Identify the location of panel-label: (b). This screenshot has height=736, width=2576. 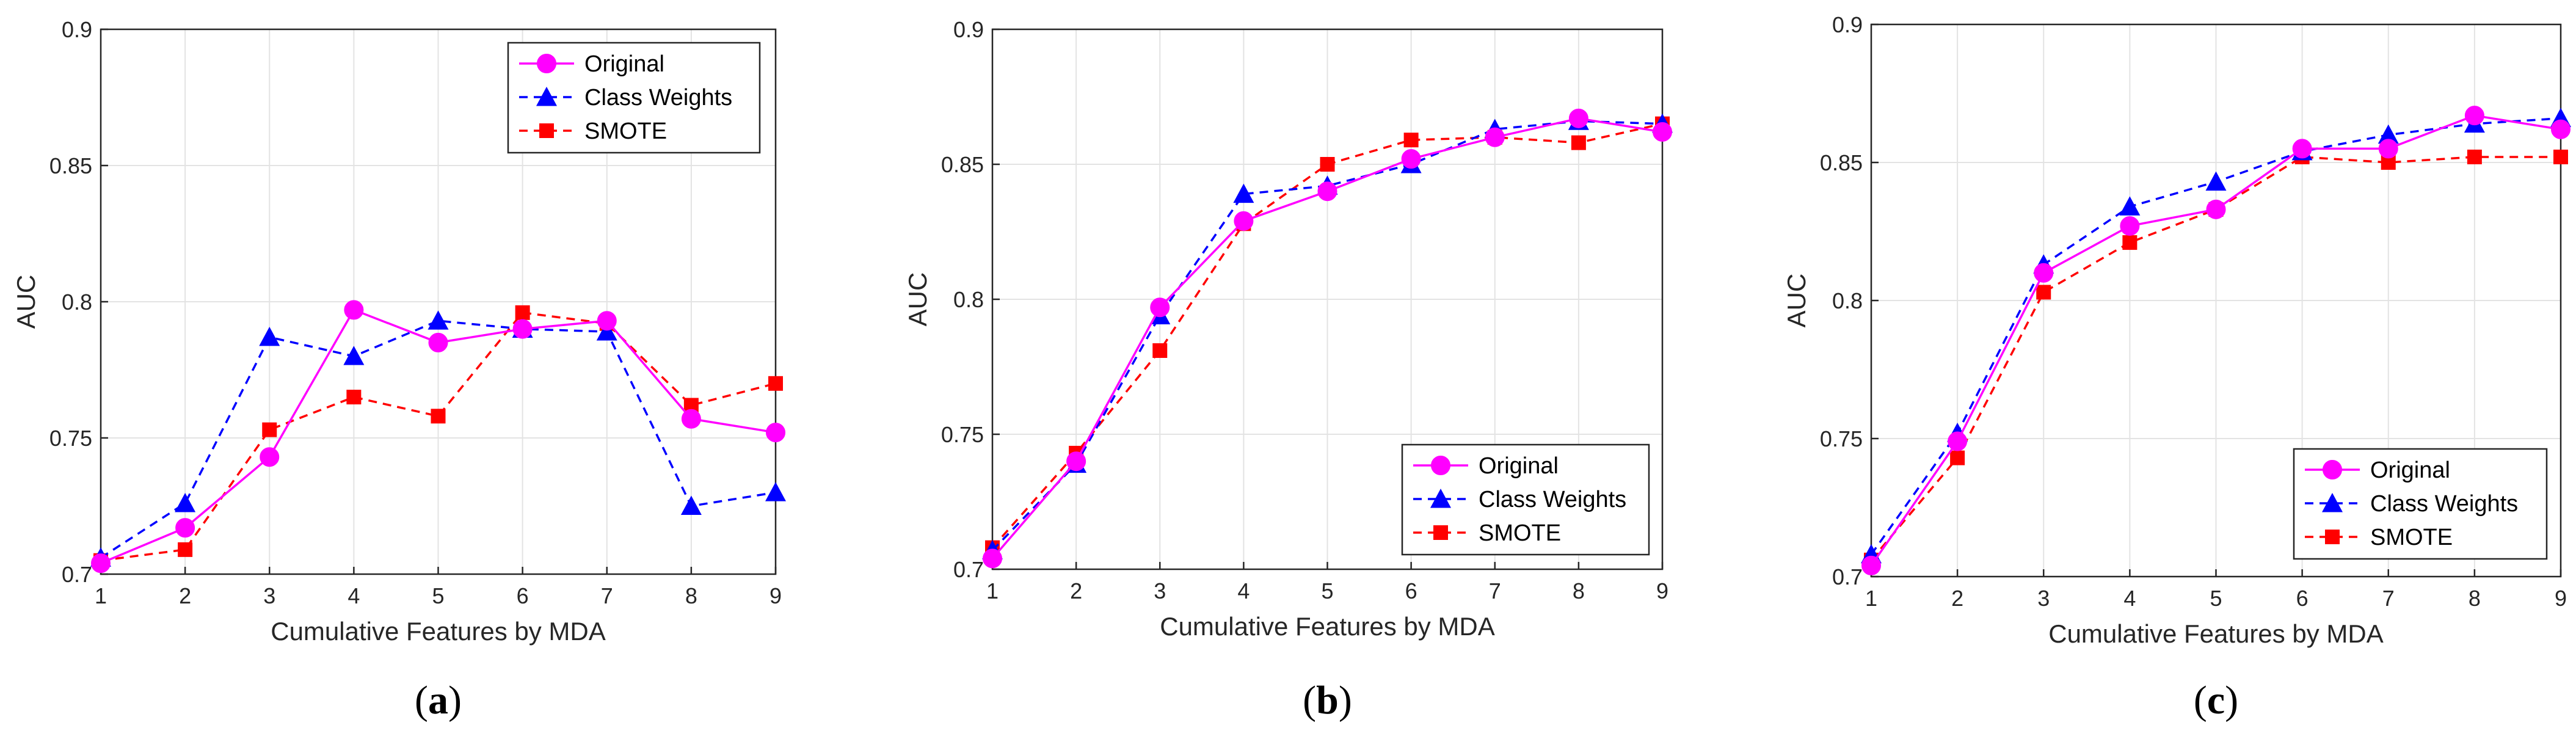
(1328, 701).